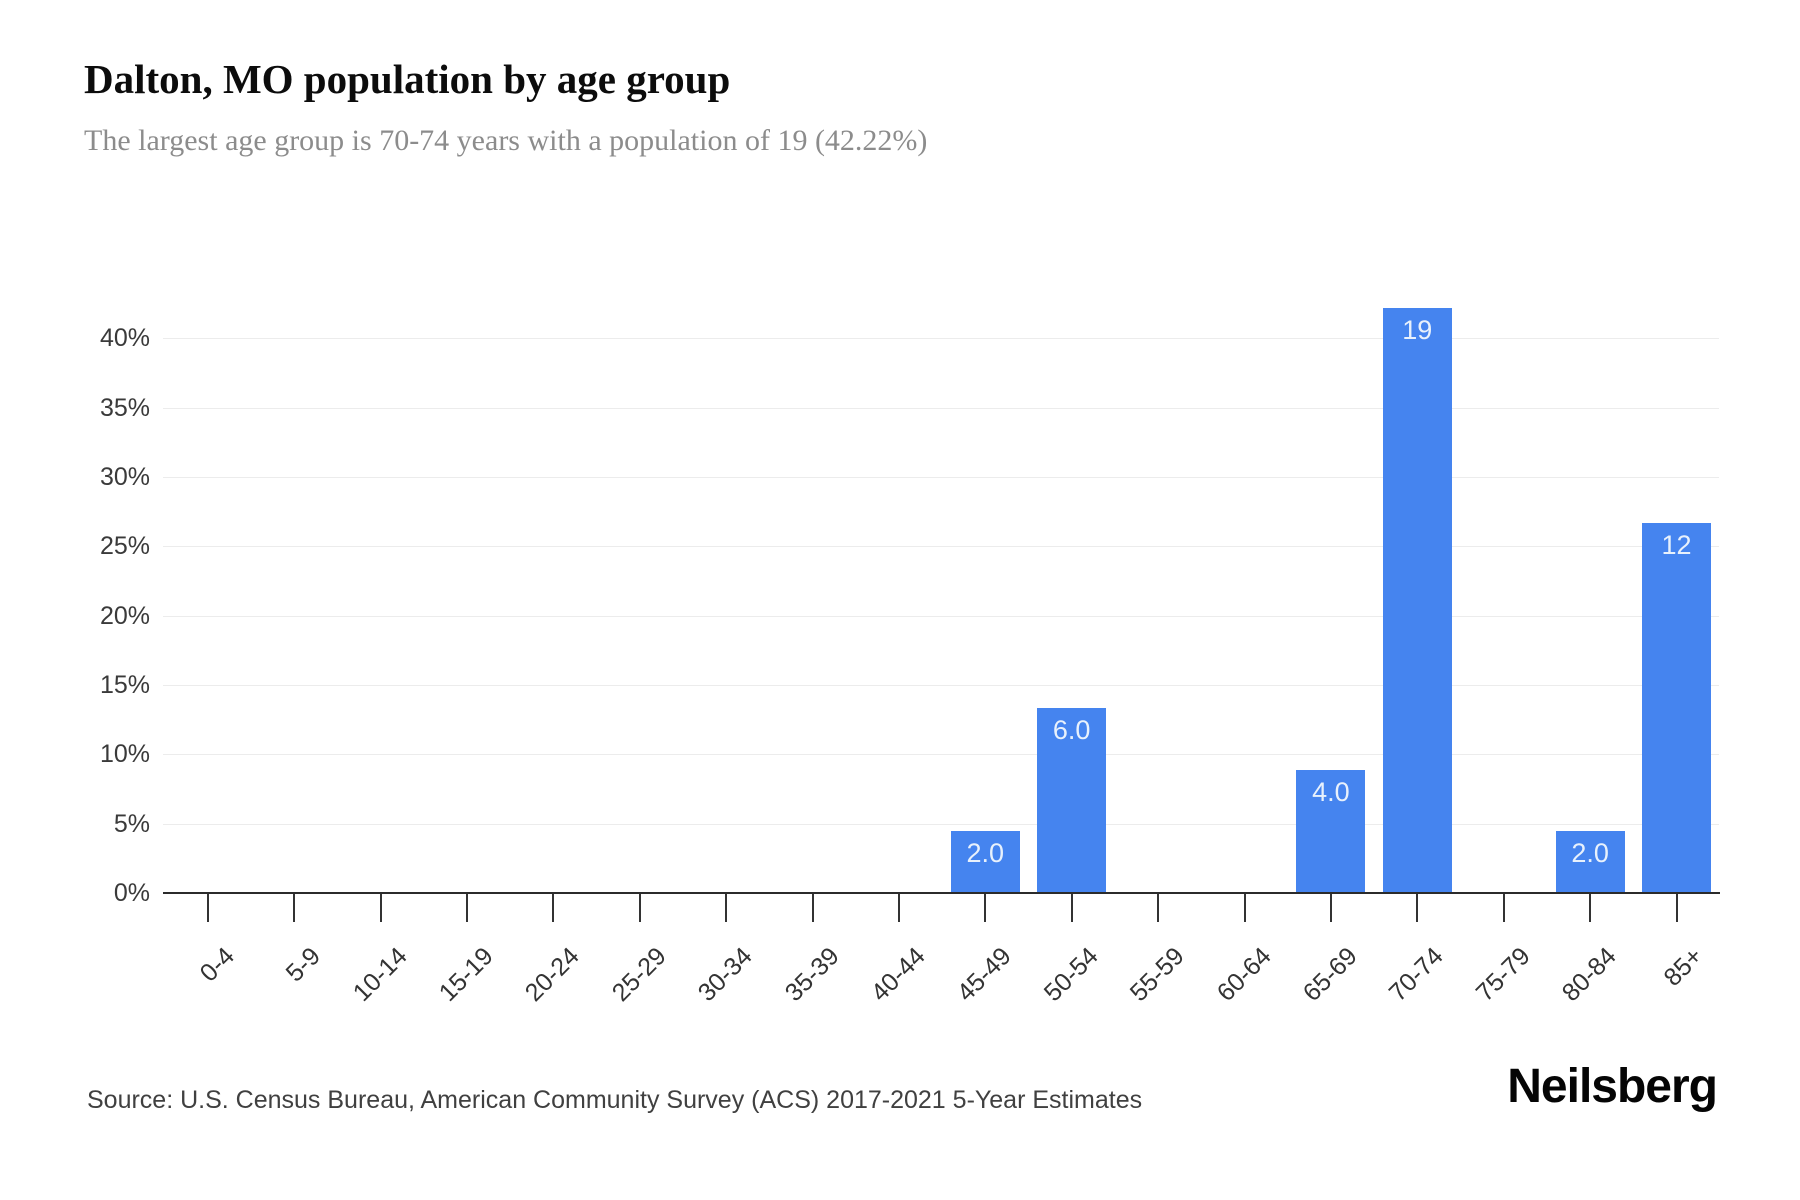 The height and width of the screenshot is (1200, 1800). I want to click on page-title: Dalton, MO population by age group, so click(407, 79).